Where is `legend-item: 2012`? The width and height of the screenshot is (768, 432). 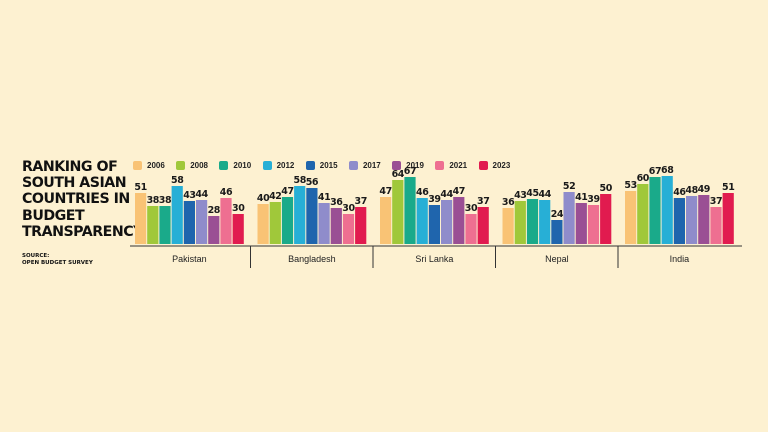
legend-item: 2012 is located at coordinates (284, 165).